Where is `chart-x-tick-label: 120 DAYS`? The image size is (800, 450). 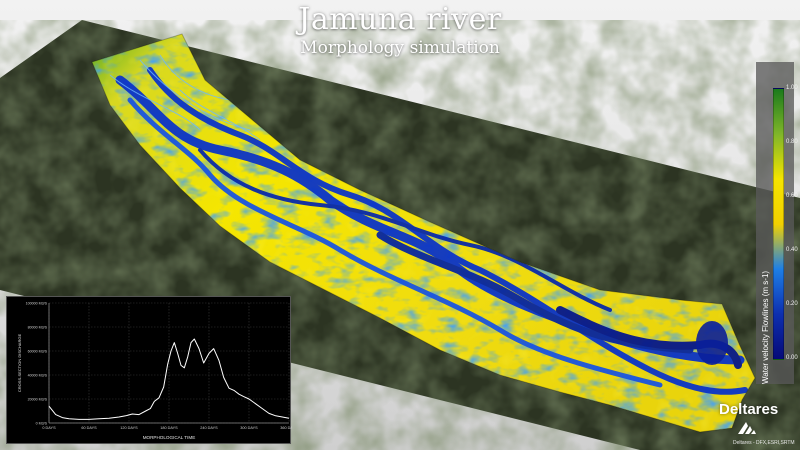 chart-x-tick-label: 120 DAYS is located at coordinates (129, 428).